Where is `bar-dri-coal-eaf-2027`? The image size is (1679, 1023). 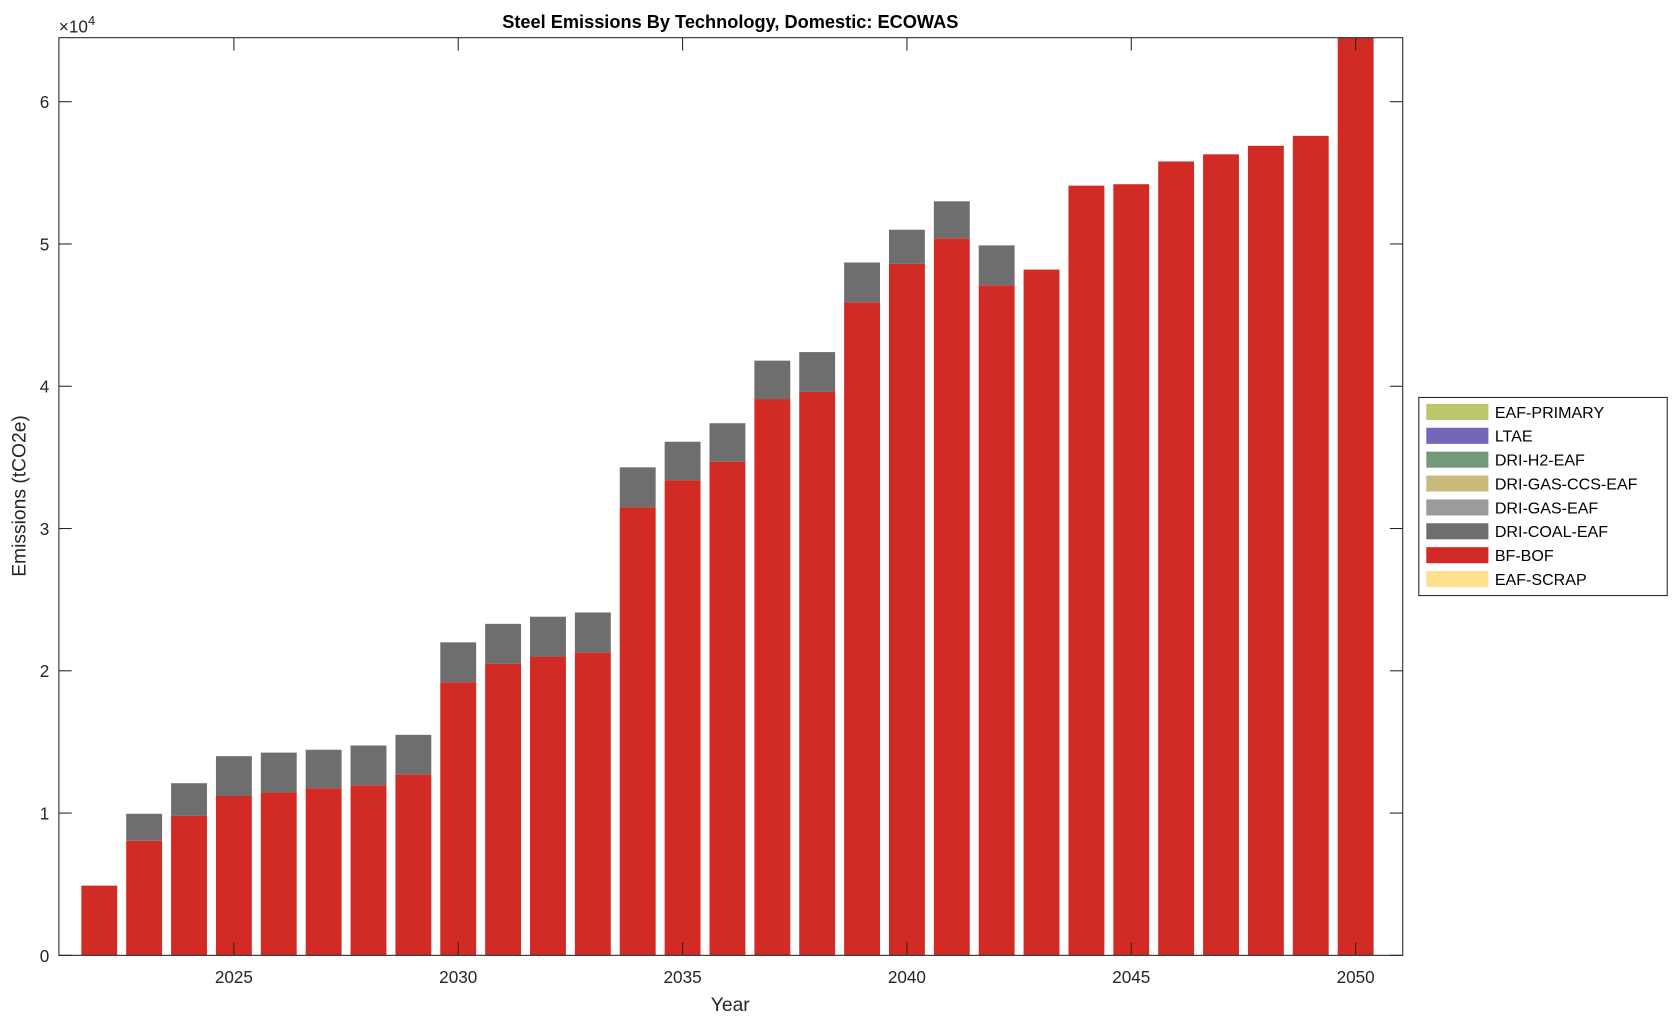
bar-dri-coal-eaf-2027 is located at coordinates (323, 769).